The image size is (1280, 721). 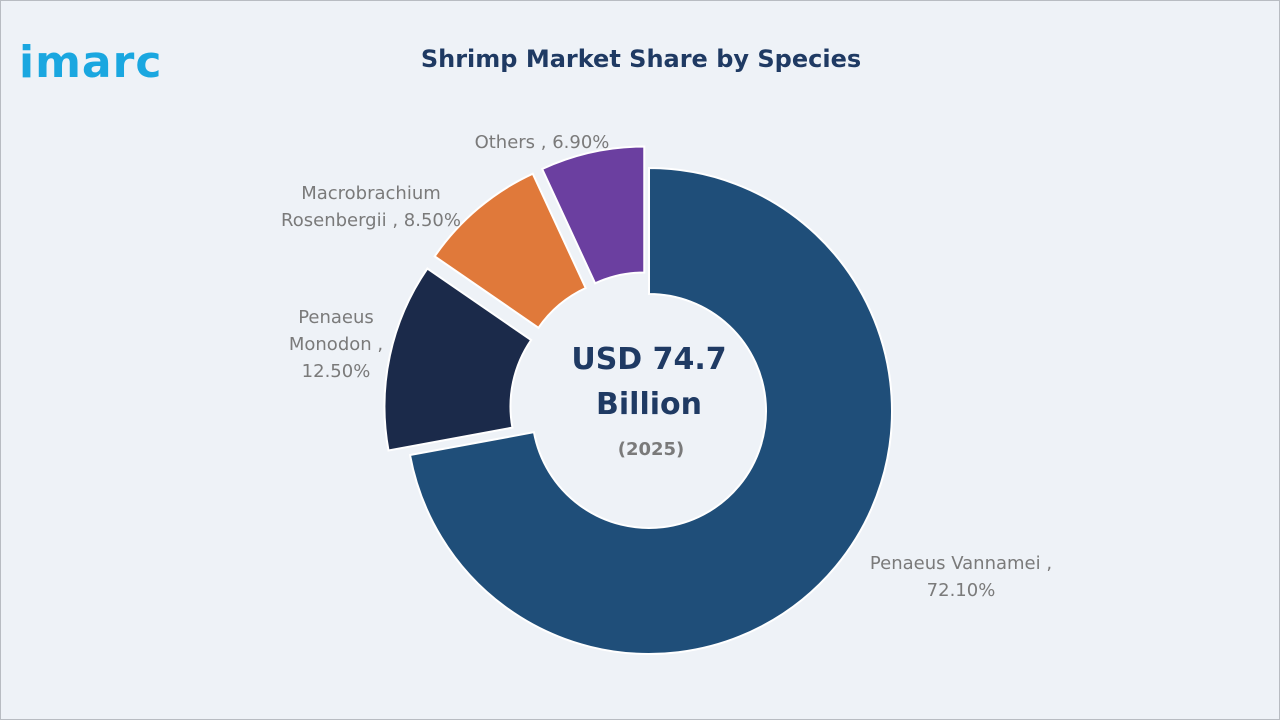 I want to click on imarc-logo: imarc, so click(x=114, y=58).